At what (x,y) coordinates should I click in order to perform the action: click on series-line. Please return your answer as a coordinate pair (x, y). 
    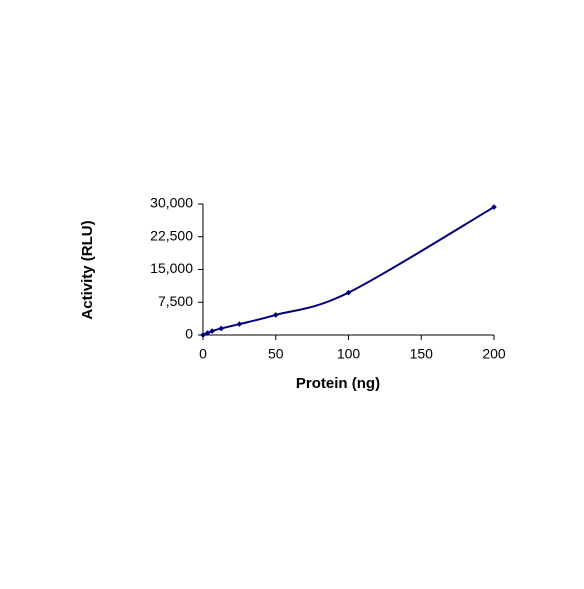
    Looking at the image, I should click on (348, 271).